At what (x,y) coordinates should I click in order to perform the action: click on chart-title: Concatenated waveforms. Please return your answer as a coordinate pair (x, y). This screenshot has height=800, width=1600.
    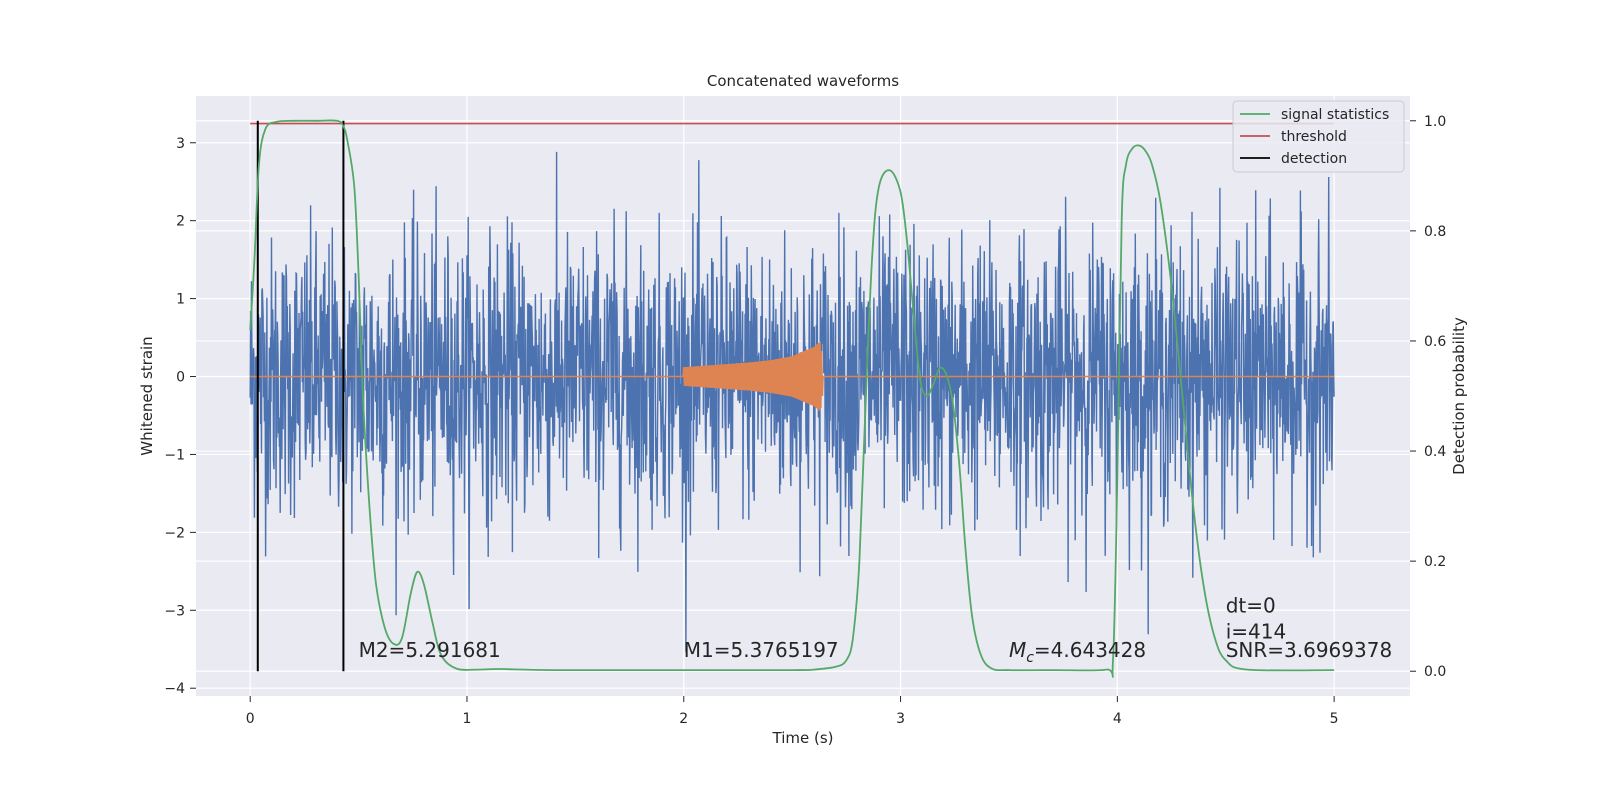
    Looking at the image, I should click on (803, 81).